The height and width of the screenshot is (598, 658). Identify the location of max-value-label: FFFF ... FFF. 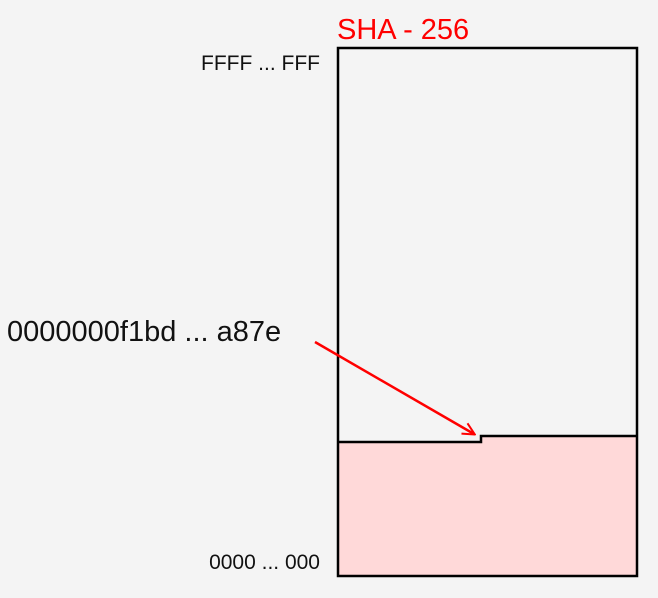
(260, 63).